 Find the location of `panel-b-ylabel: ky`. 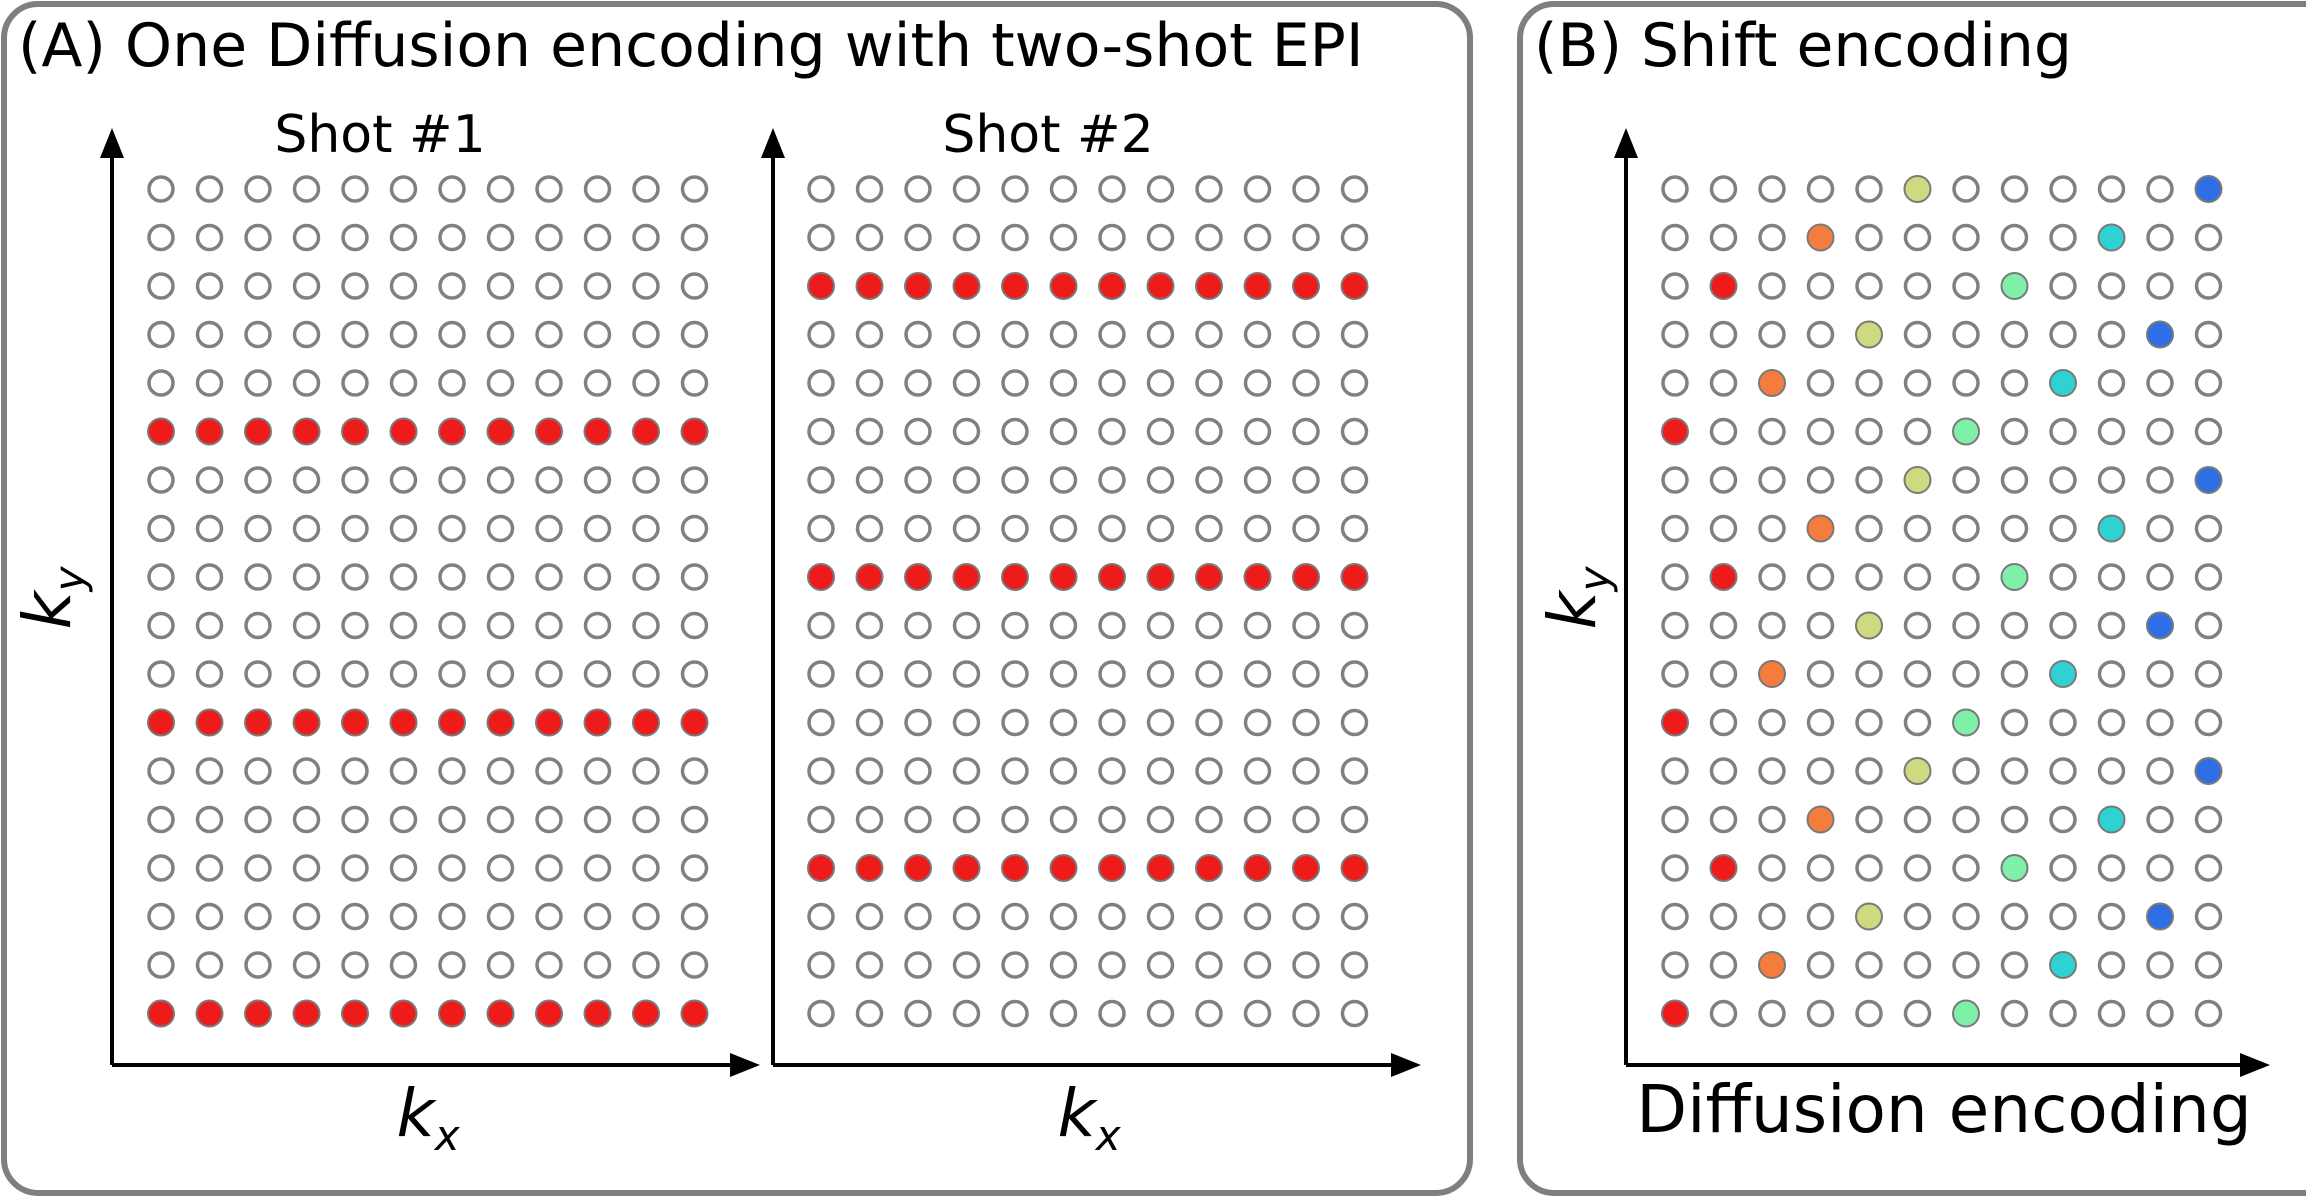

panel-b-ylabel: ky is located at coordinates (1576, 597).